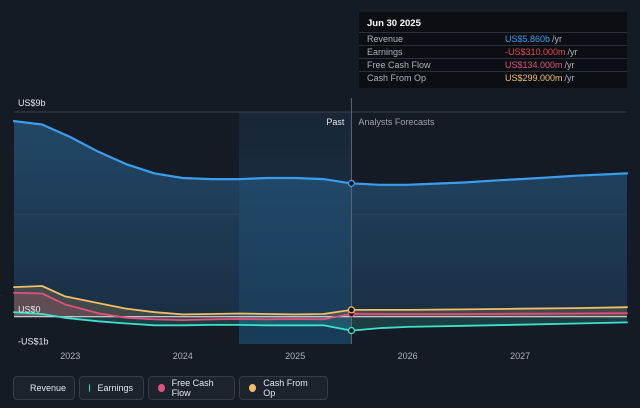 The width and height of the screenshot is (640, 408). I want to click on x-tick-label: 2026, so click(408, 356).